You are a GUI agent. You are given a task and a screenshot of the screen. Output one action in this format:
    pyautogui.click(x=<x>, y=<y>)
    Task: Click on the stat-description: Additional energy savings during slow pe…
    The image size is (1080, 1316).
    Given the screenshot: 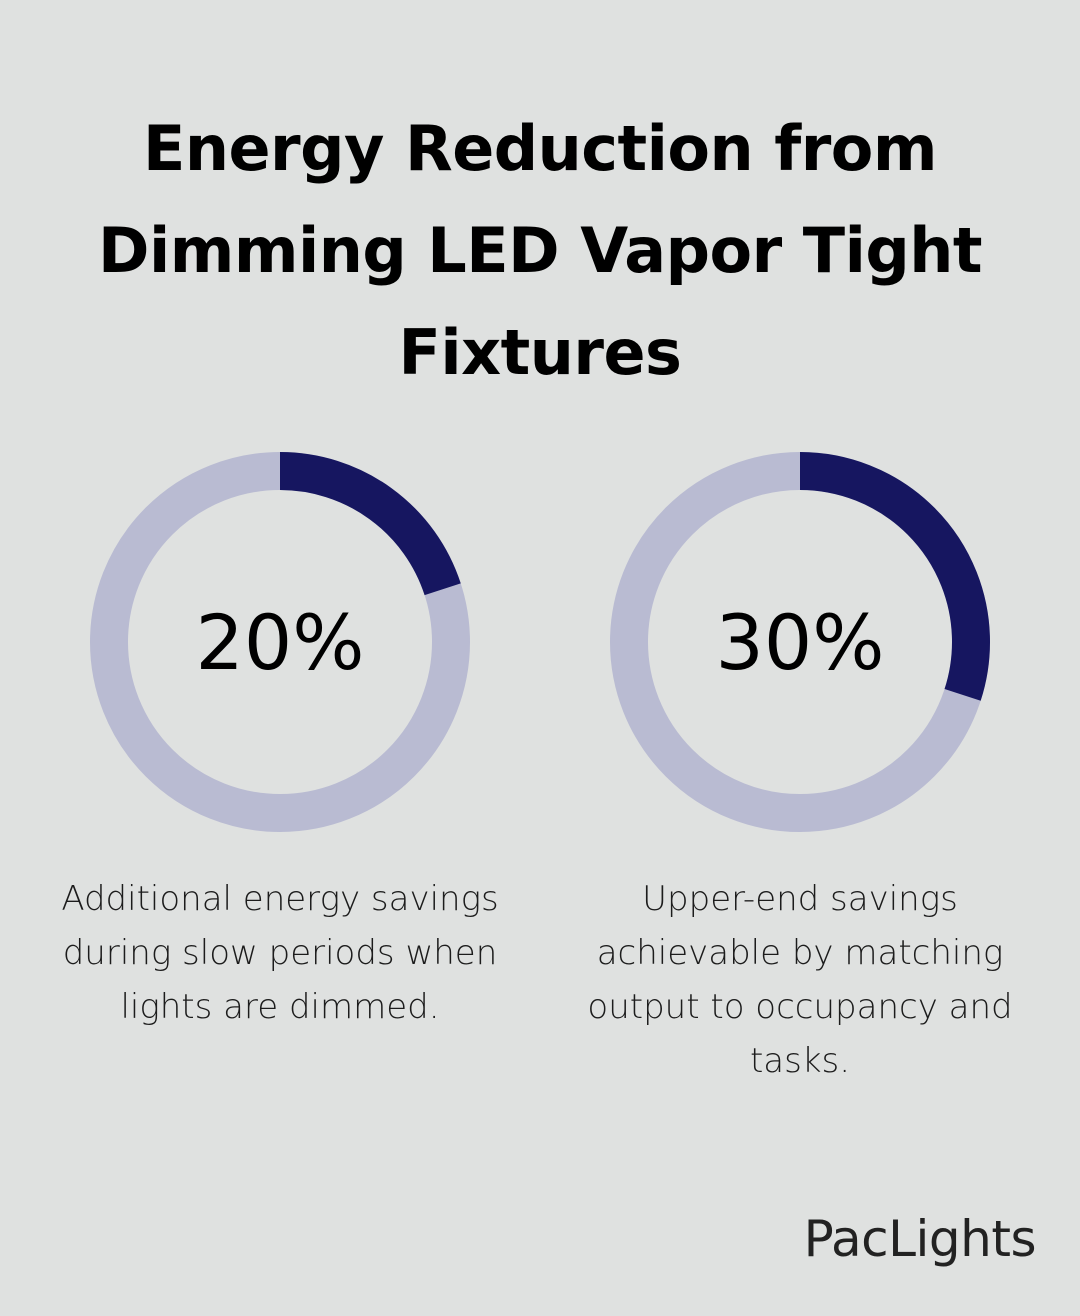 What is the action you would take?
    pyautogui.click(x=280, y=953)
    